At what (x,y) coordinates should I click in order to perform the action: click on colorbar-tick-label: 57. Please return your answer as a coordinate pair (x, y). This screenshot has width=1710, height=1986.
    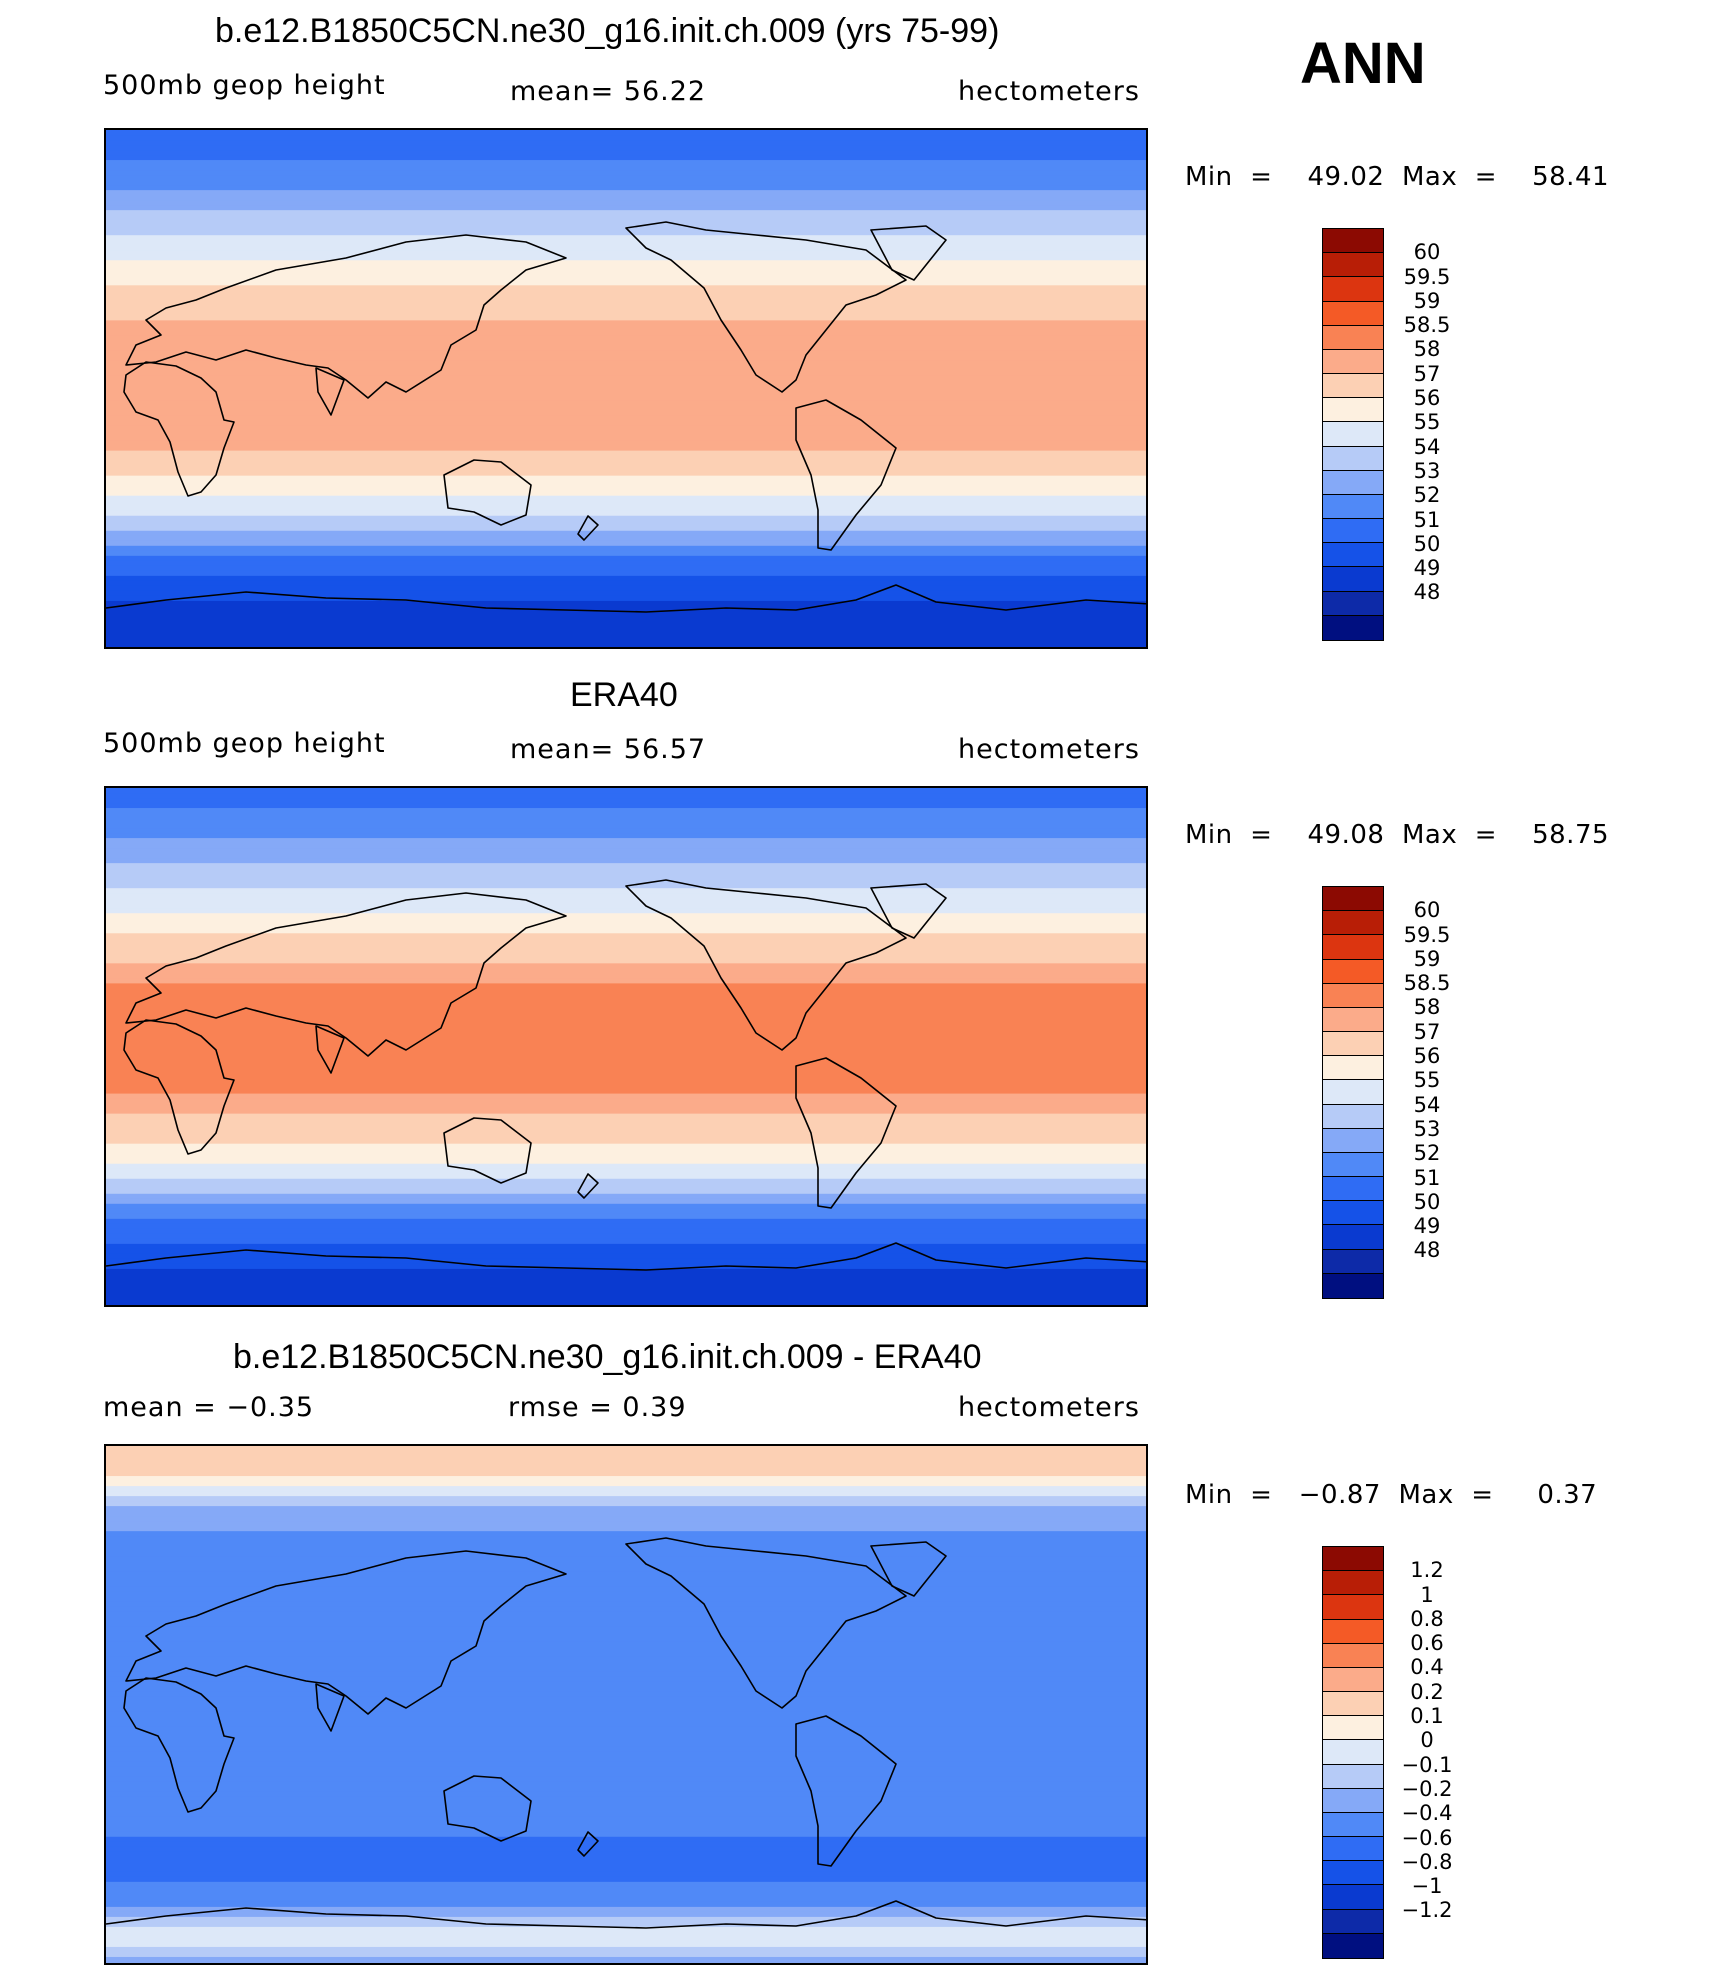
    Looking at the image, I should click on (1427, 1031).